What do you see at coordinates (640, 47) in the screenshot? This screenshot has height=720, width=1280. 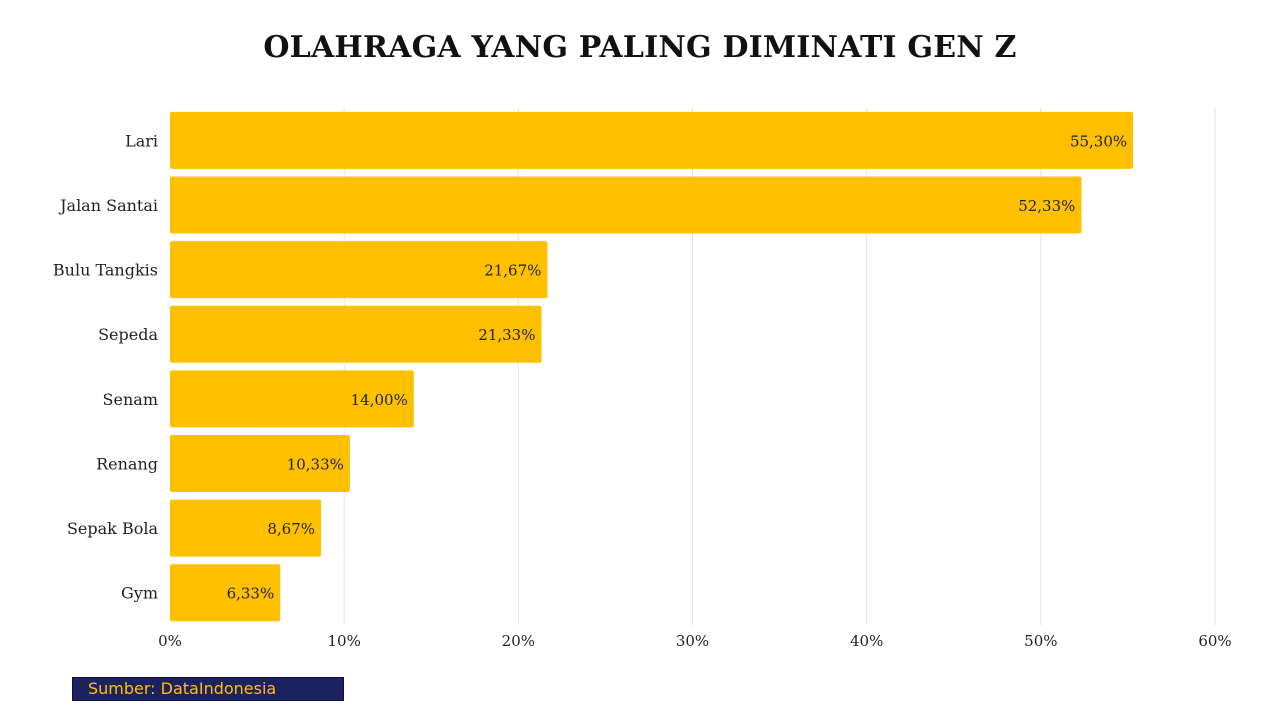 I see `chart-title: OLAHRAGA YANG PALING DIMINATI GEN Z` at bounding box center [640, 47].